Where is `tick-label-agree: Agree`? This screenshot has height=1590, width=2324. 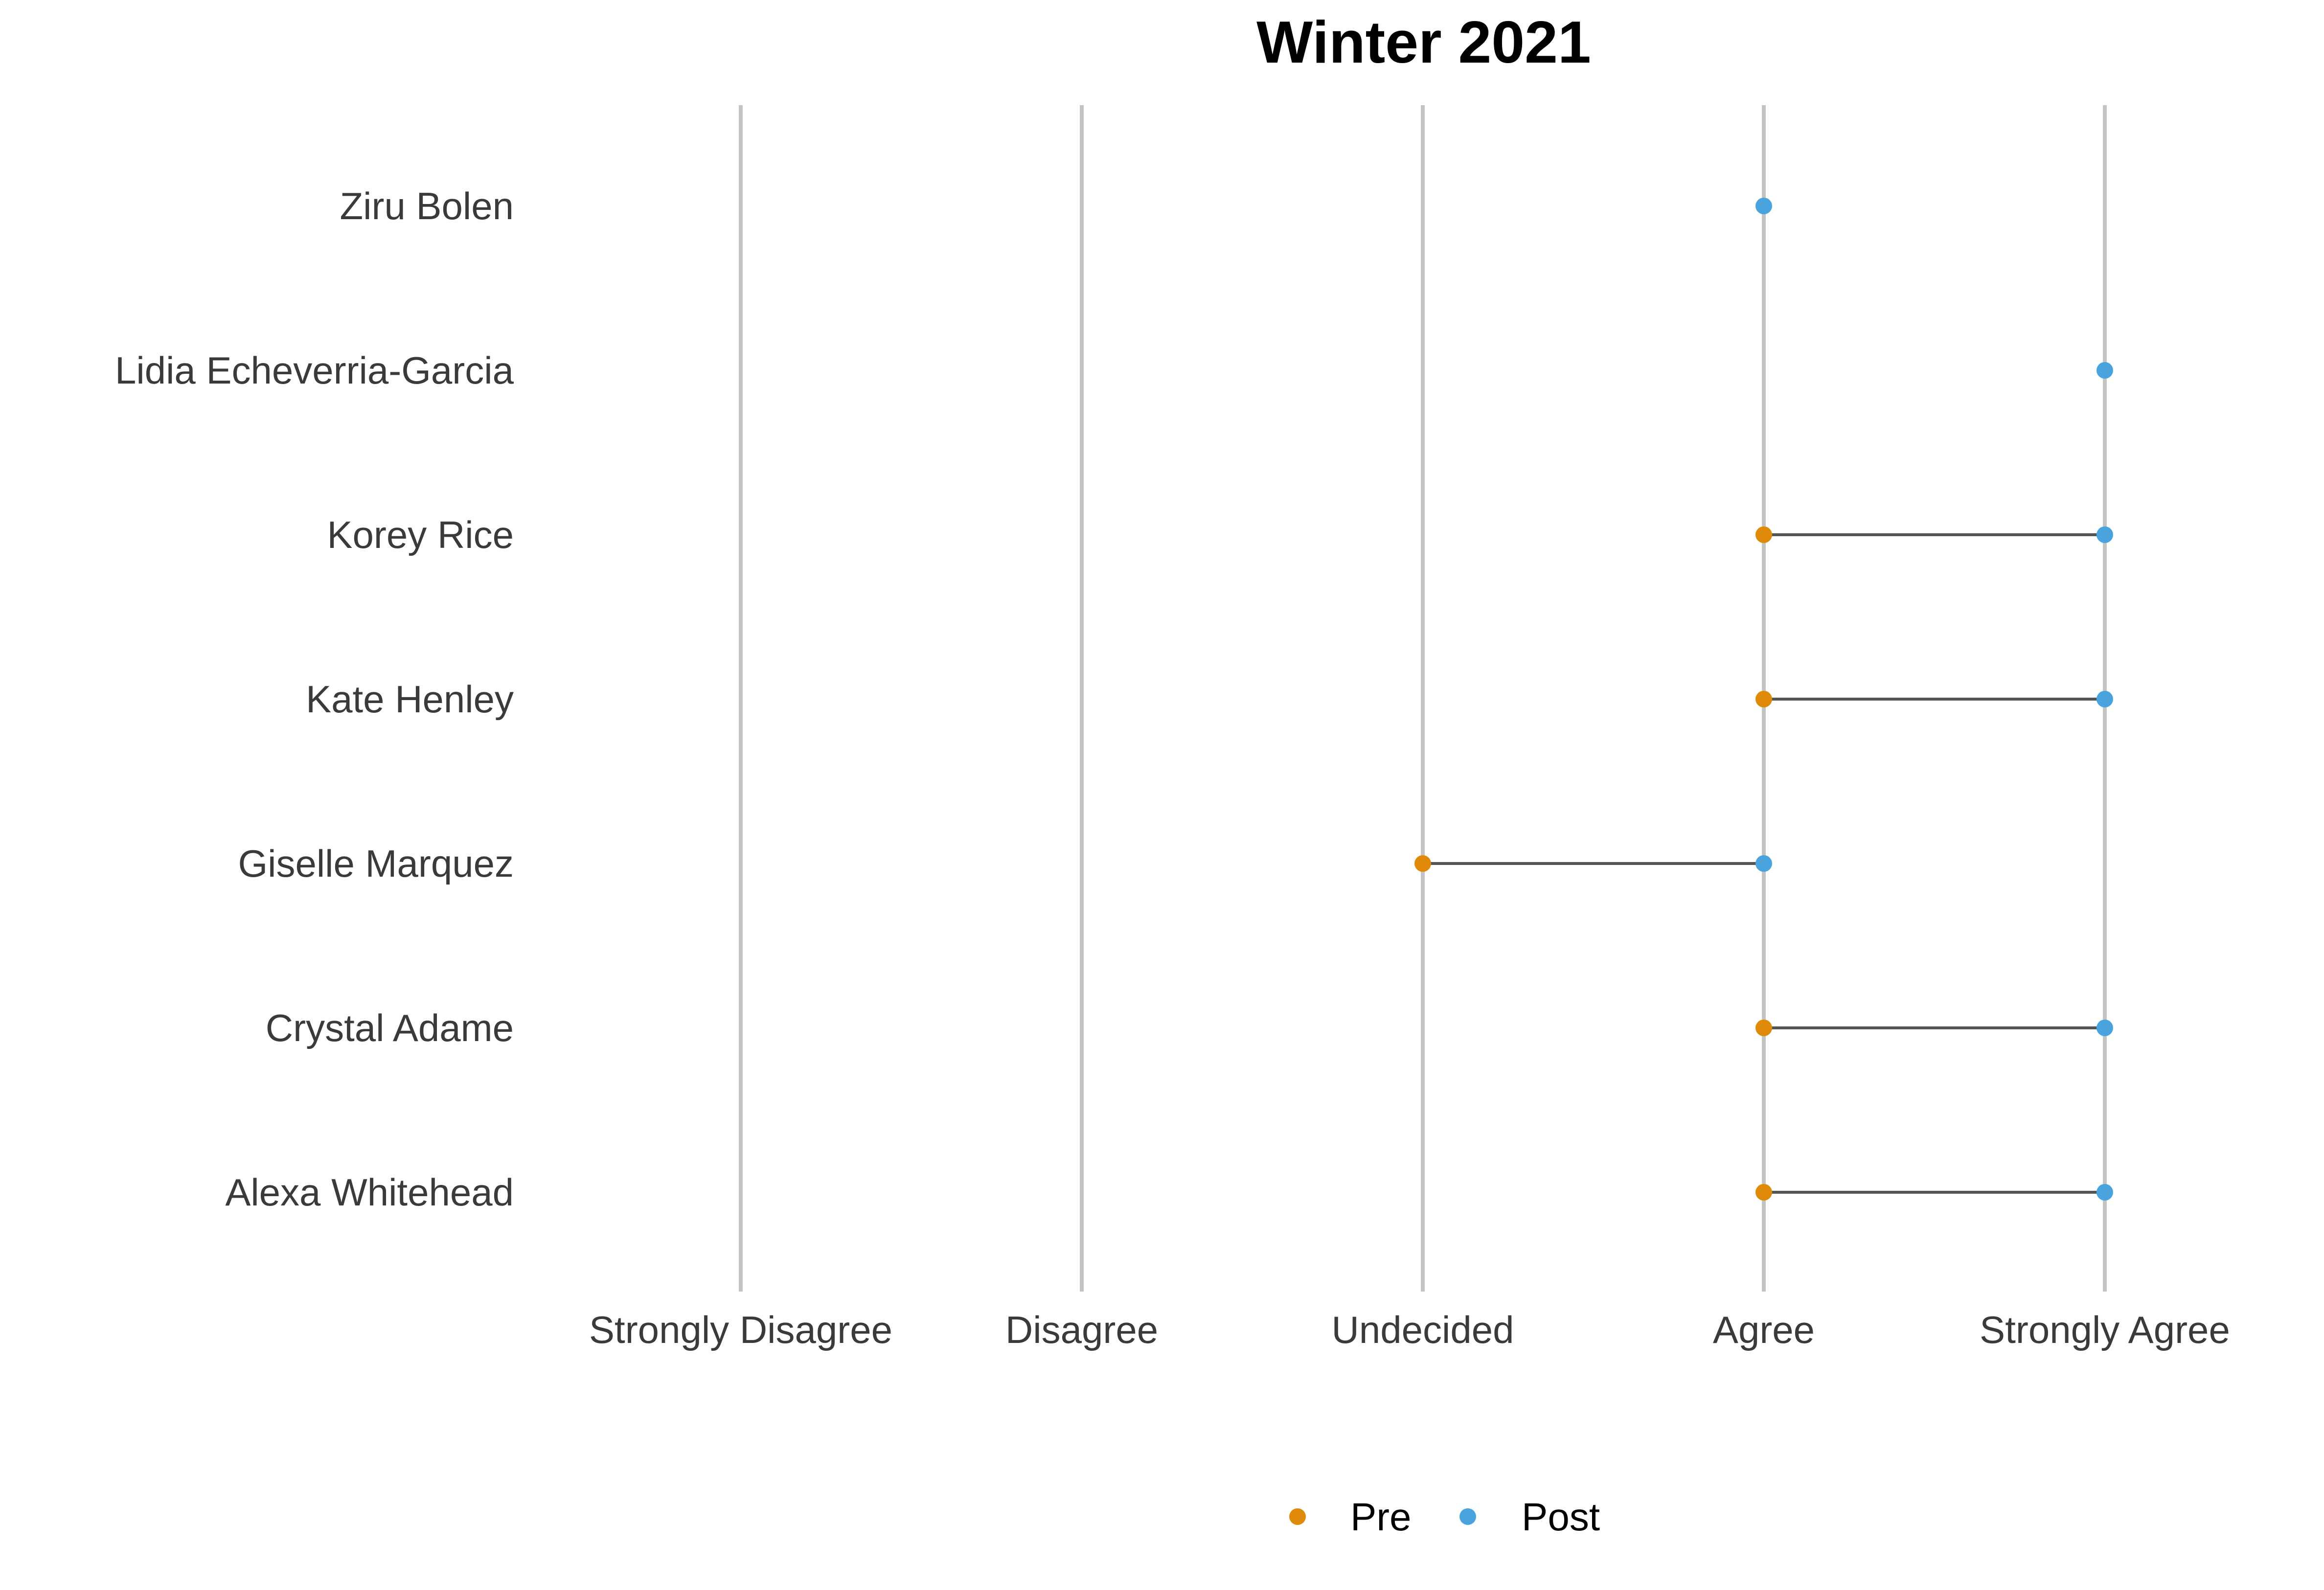 tick-label-agree: Agree is located at coordinates (1764, 1330).